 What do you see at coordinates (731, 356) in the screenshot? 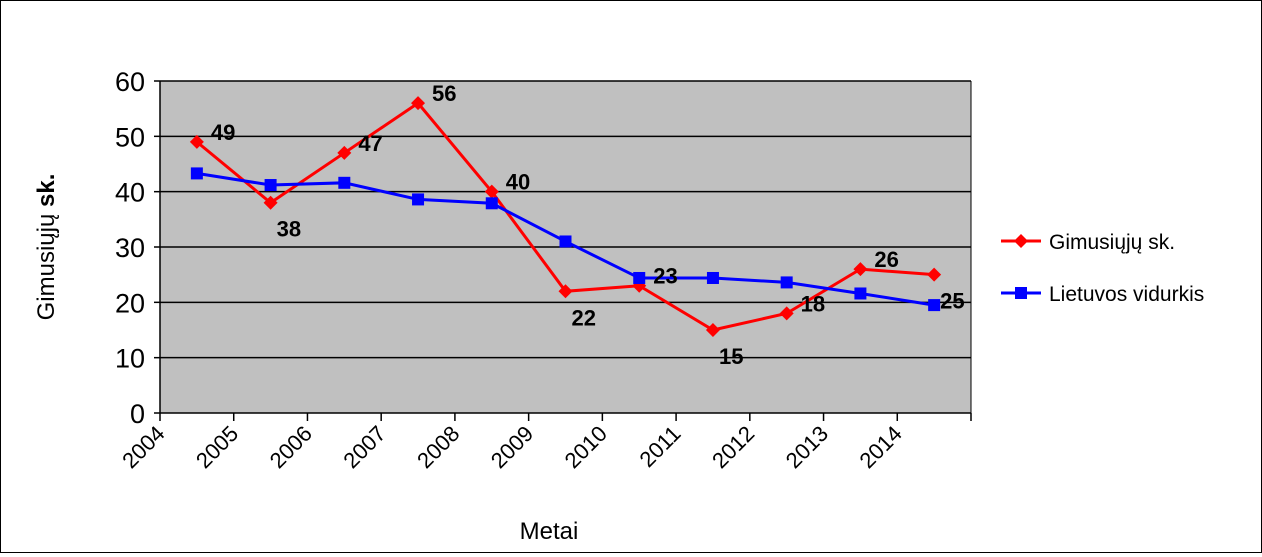
I see `data-label: 15` at bounding box center [731, 356].